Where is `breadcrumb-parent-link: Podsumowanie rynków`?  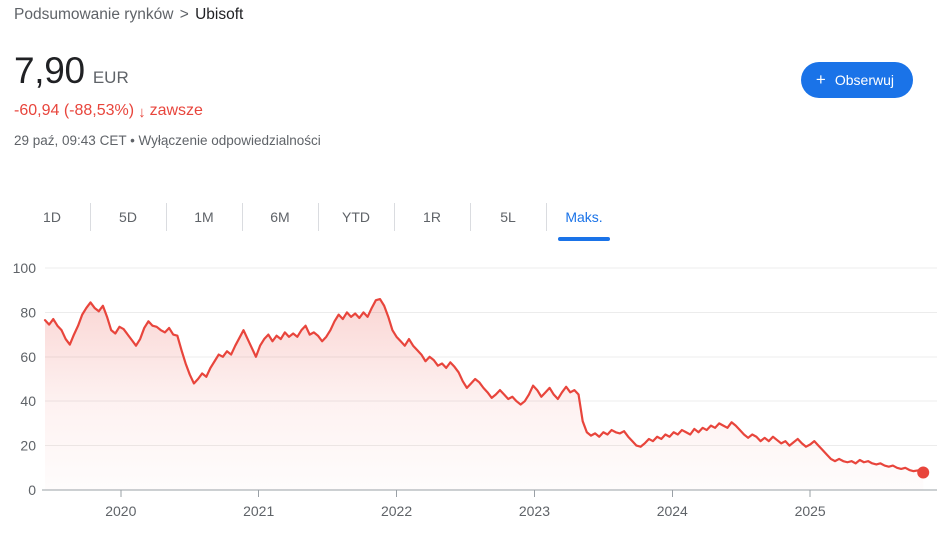 breadcrumb-parent-link: Podsumowanie rynków is located at coordinates (94, 14).